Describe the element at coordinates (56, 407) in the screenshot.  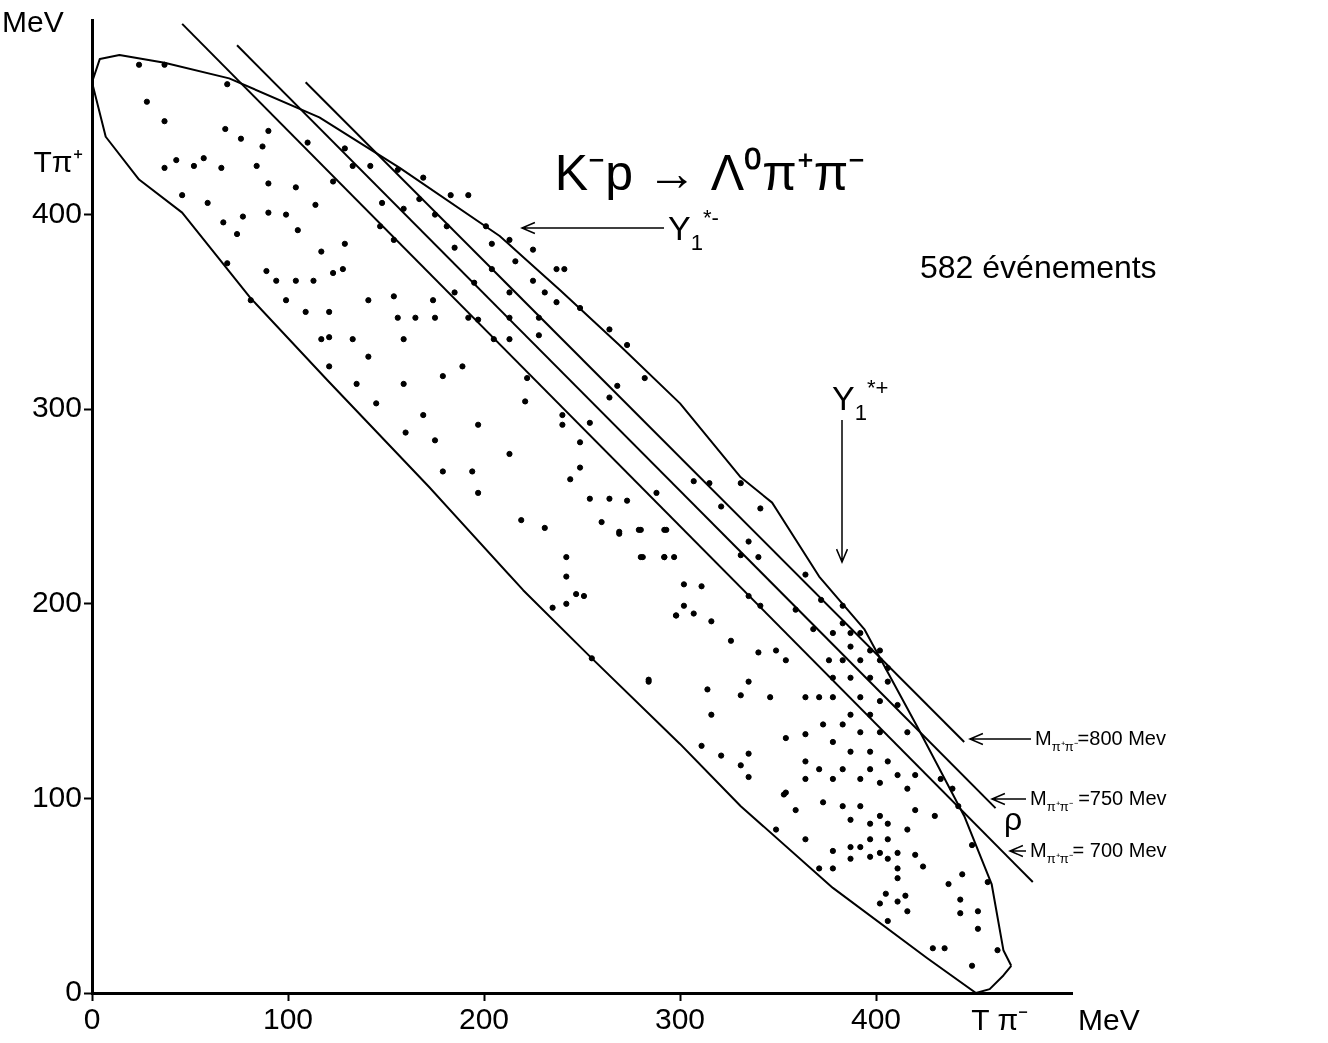
I see `y-tick-label: 300` at that location.